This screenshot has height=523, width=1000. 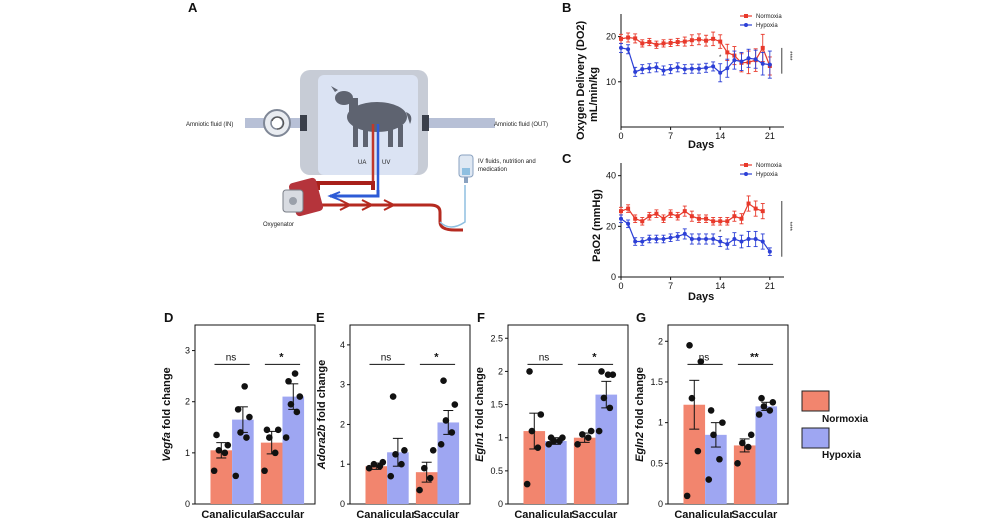 I want to click on y-tick-label: 0.5, so click(x=496, y=471).